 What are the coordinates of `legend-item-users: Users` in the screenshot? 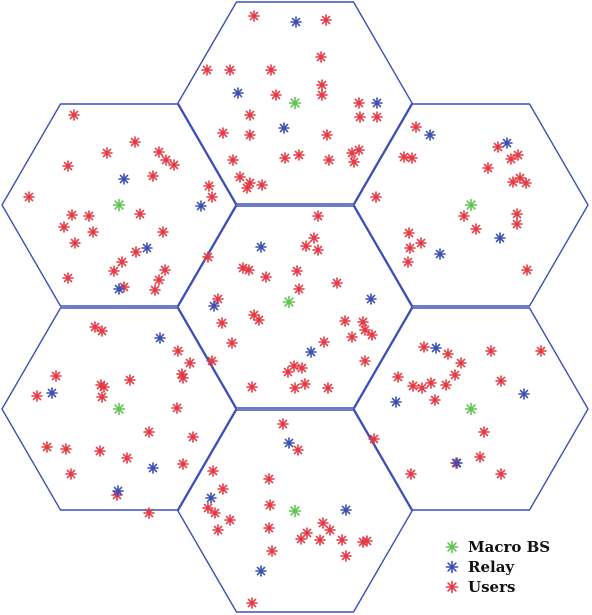 It's located at (497, 587).